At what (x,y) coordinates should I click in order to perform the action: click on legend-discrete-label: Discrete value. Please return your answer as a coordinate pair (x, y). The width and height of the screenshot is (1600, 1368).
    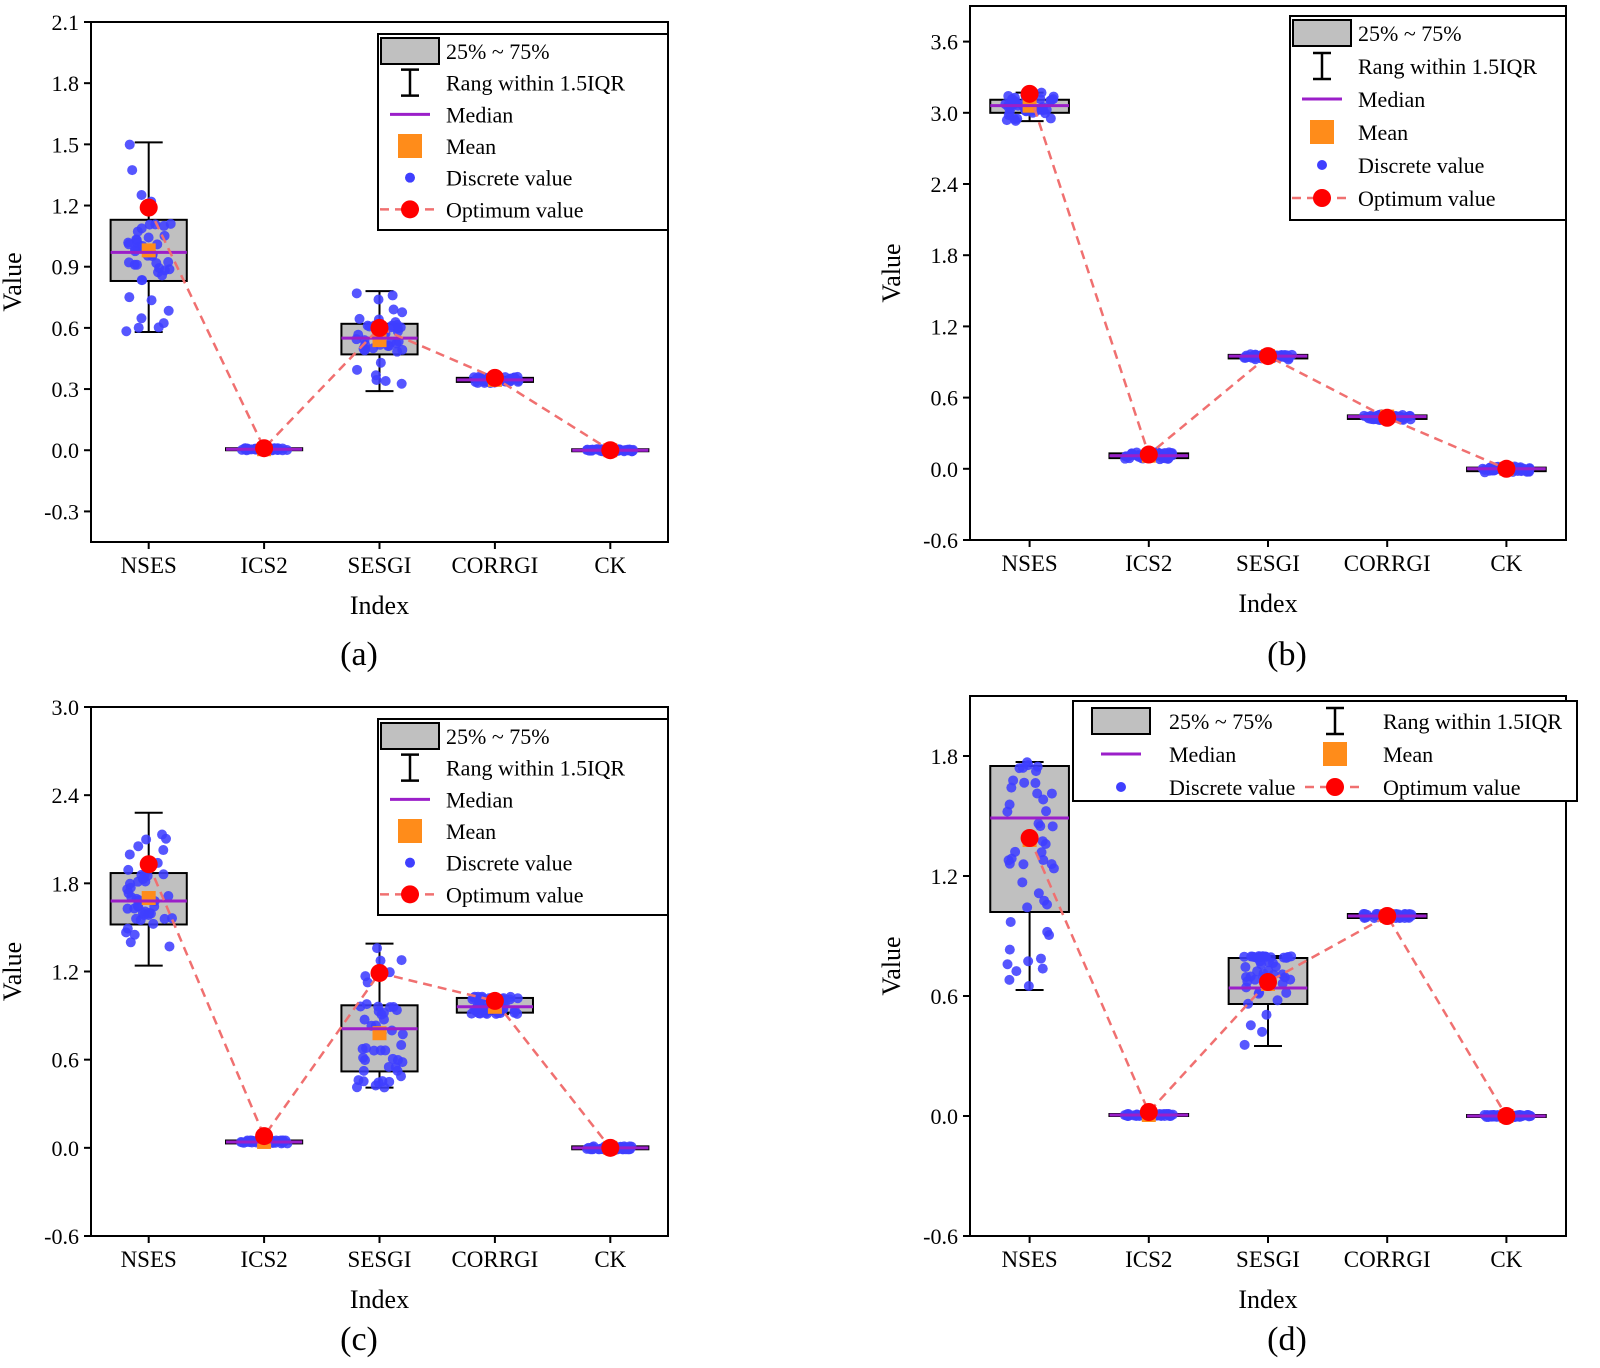
    Looking at the image, I should click on (509, 178).